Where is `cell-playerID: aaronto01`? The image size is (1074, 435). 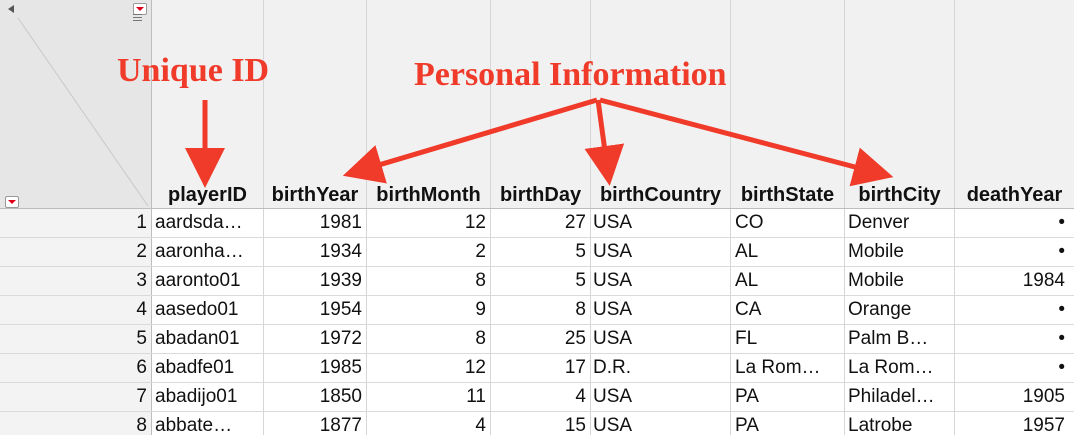 cell-playerID: aaronto01 is located at coordinates (198, 280).